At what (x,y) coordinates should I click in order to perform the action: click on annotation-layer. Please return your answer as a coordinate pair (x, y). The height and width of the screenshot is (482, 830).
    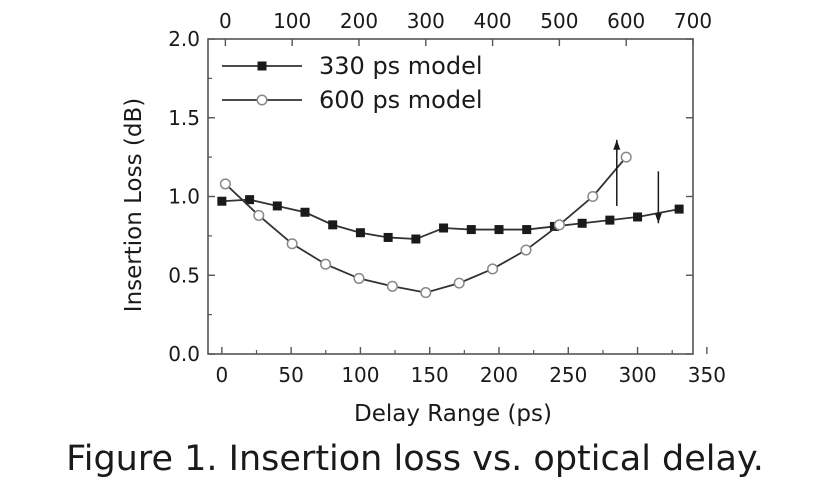
    Looking at the image, I should click on (637, 181).